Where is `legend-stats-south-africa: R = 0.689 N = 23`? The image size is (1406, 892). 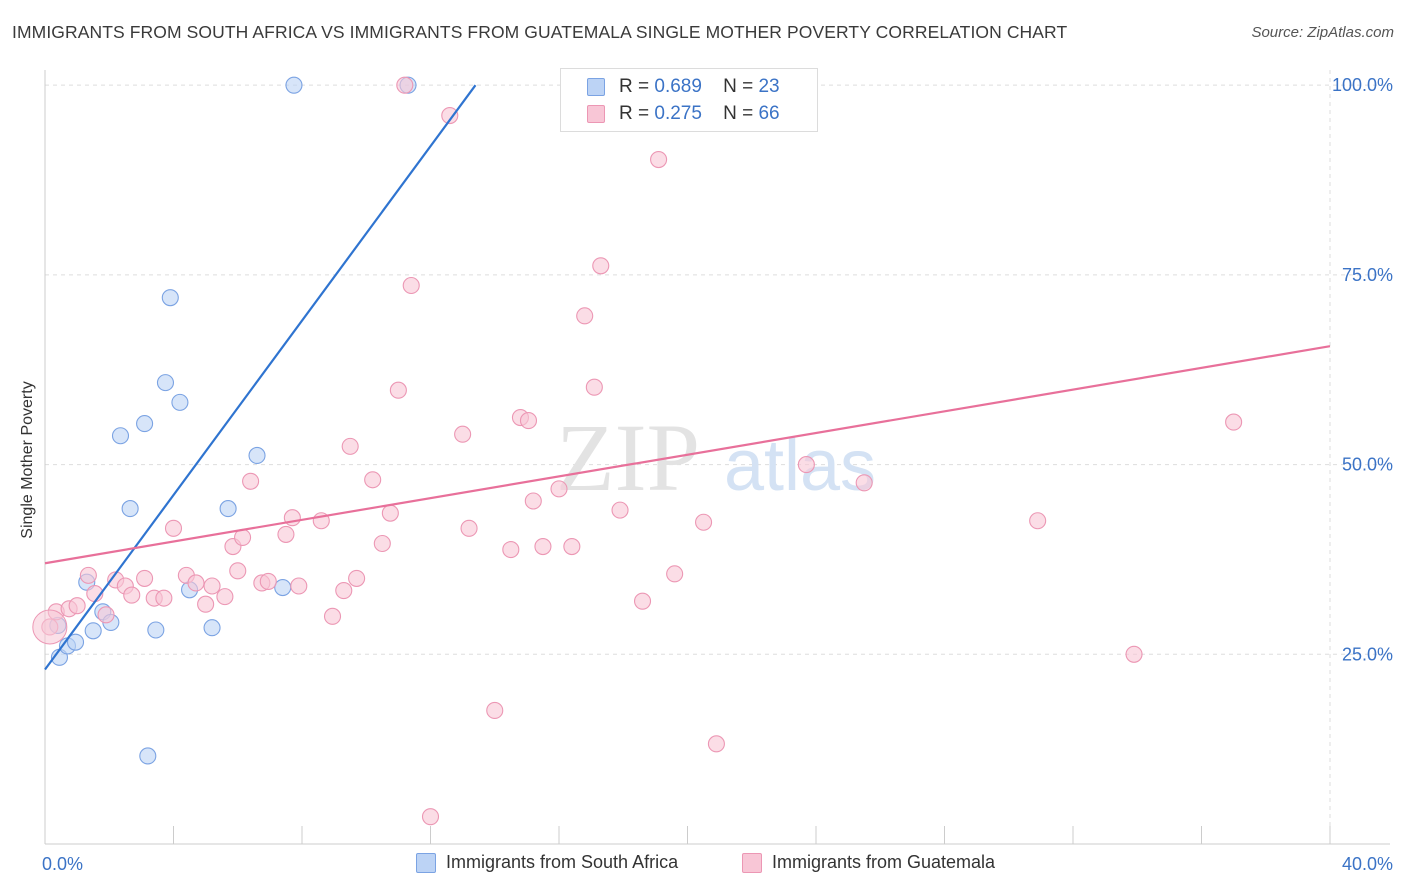 legend-stats-south-africa: R = 0.689 N = 23 is located at coordinates (699, 87).